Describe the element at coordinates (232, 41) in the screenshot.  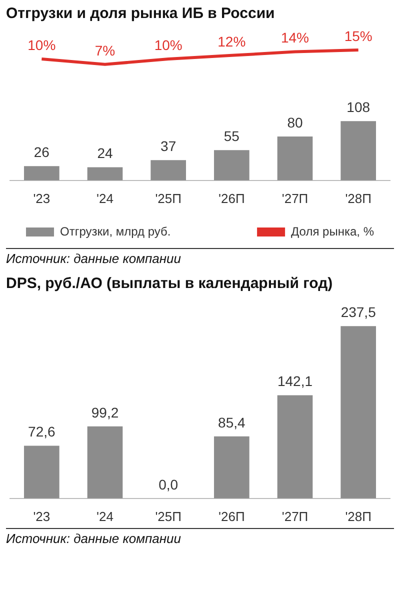
I see `data-label: 12%` at that location.